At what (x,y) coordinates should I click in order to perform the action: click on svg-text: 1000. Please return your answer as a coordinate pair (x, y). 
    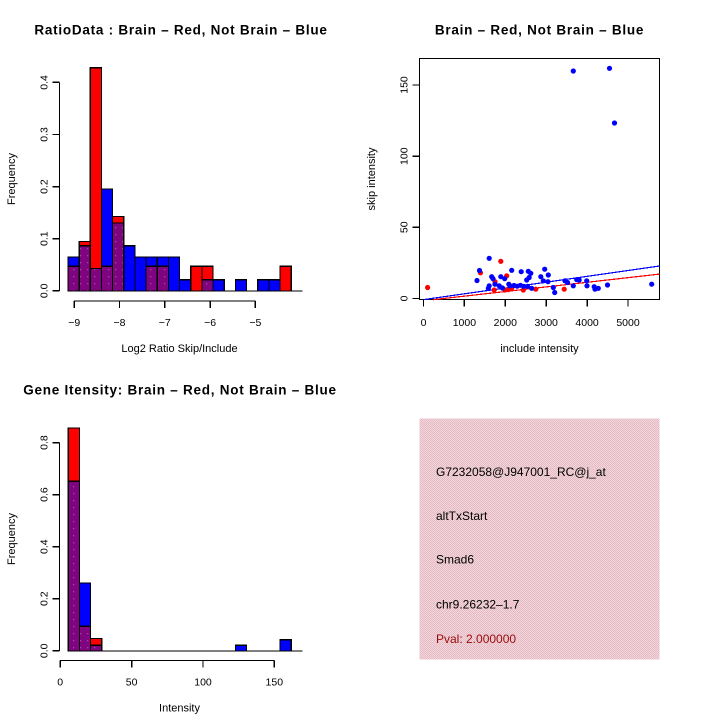
    Looking at the image, I should click on (465, 323).